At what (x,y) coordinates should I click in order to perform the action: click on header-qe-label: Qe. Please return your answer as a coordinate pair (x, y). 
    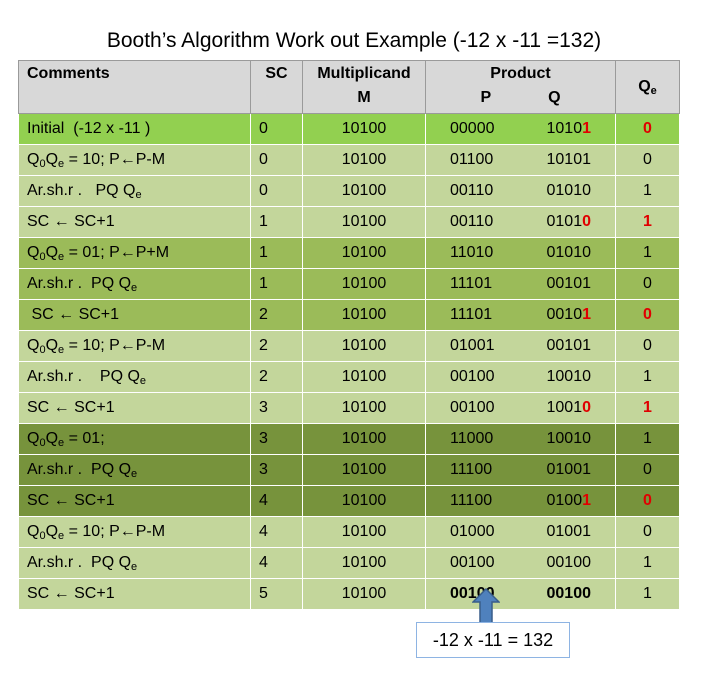
    Looking at the image, I should click on (647, 87).